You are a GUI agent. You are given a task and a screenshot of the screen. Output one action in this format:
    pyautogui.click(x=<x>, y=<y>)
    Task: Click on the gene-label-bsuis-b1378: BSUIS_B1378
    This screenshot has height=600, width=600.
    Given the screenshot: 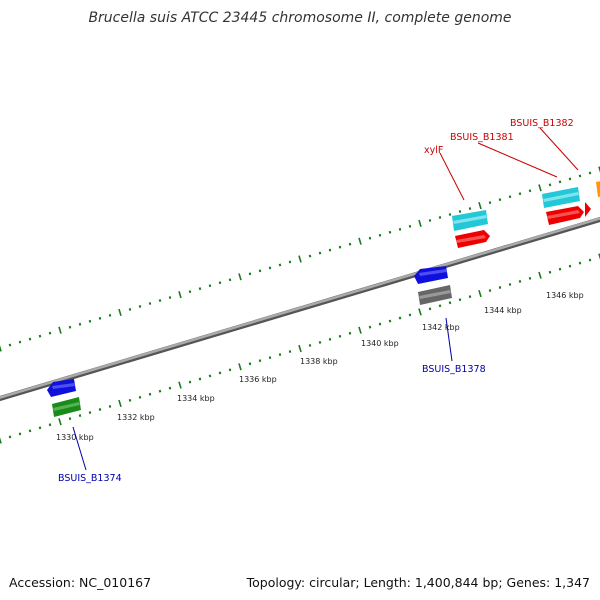 What is the action you would take?
    pyautogui.click(x=454, y=369)
    